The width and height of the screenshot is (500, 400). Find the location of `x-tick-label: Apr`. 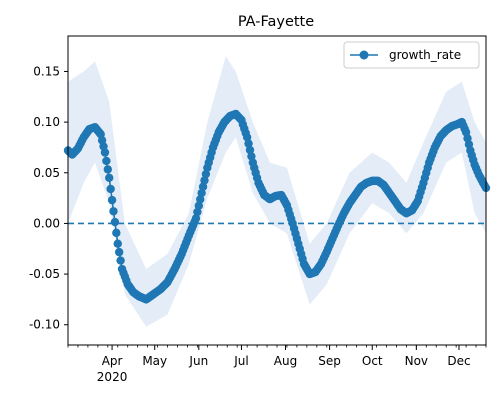

x-tick-label: Apr is located at coordinates (112, 361).